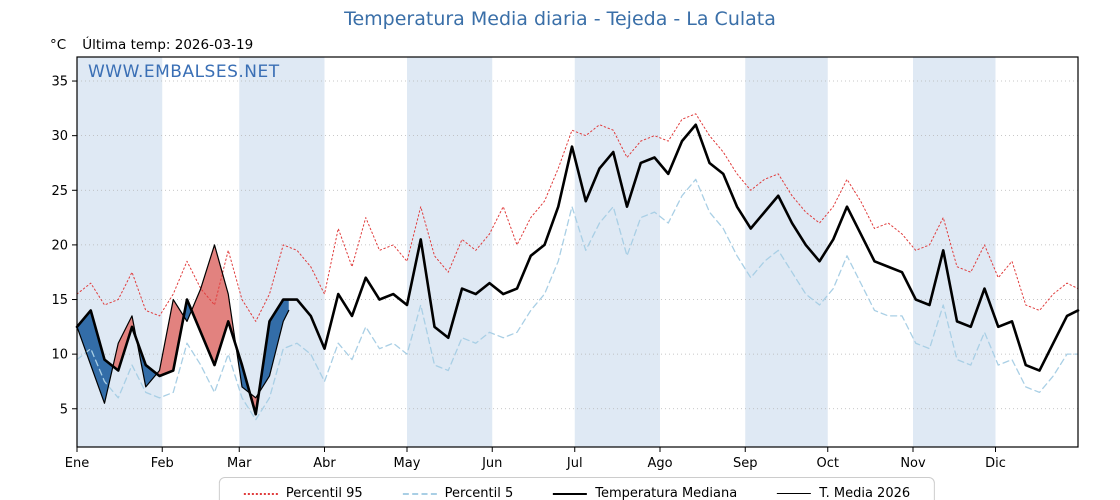 Image resolution: width=1120 pixels, height=500 pixels. What do you see at coordinates (59, 245) in the screenshot?
I see `y-tick-label: 20` at bounding box center [59, 245].